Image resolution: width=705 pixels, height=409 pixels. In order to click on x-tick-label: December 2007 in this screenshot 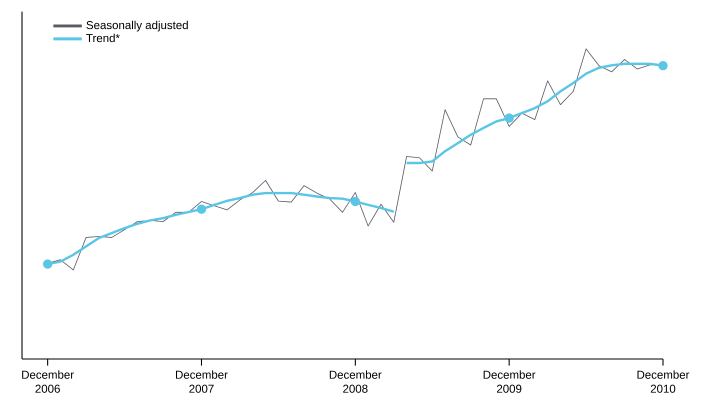, I will do `click(202, 381)`.